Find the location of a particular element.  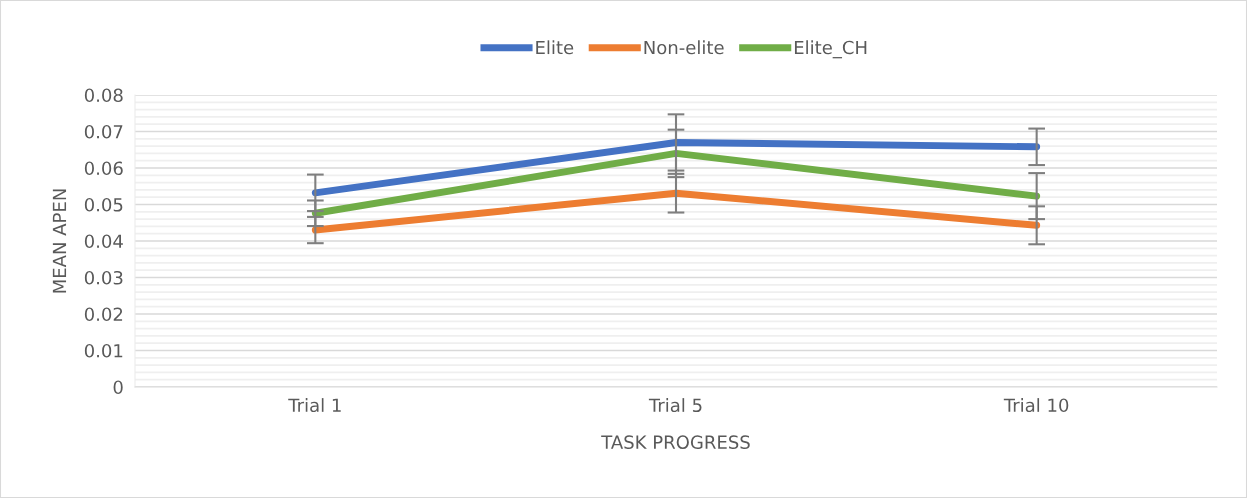

legend-label: Elite_CH is located at coordinates (830, 49).